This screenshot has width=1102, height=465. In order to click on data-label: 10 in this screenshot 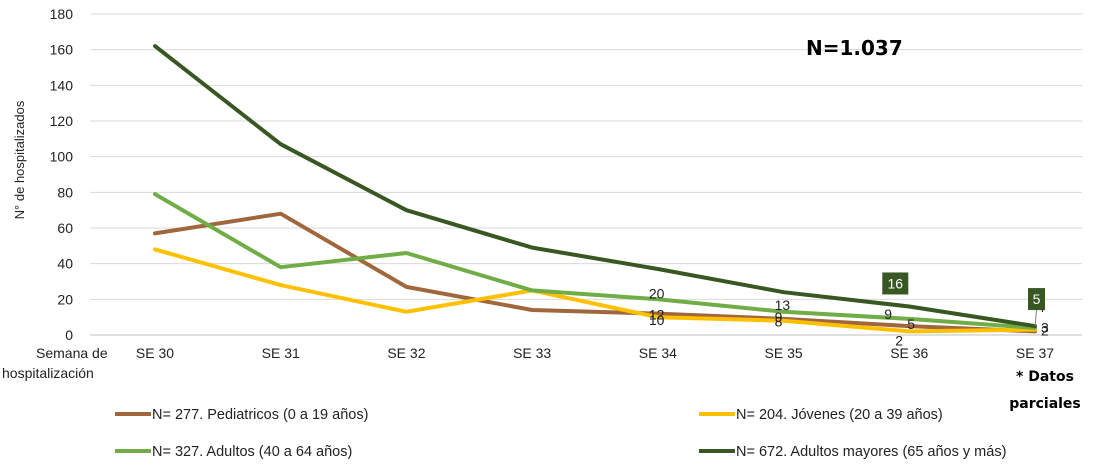, I will do `click(657, 320)`.